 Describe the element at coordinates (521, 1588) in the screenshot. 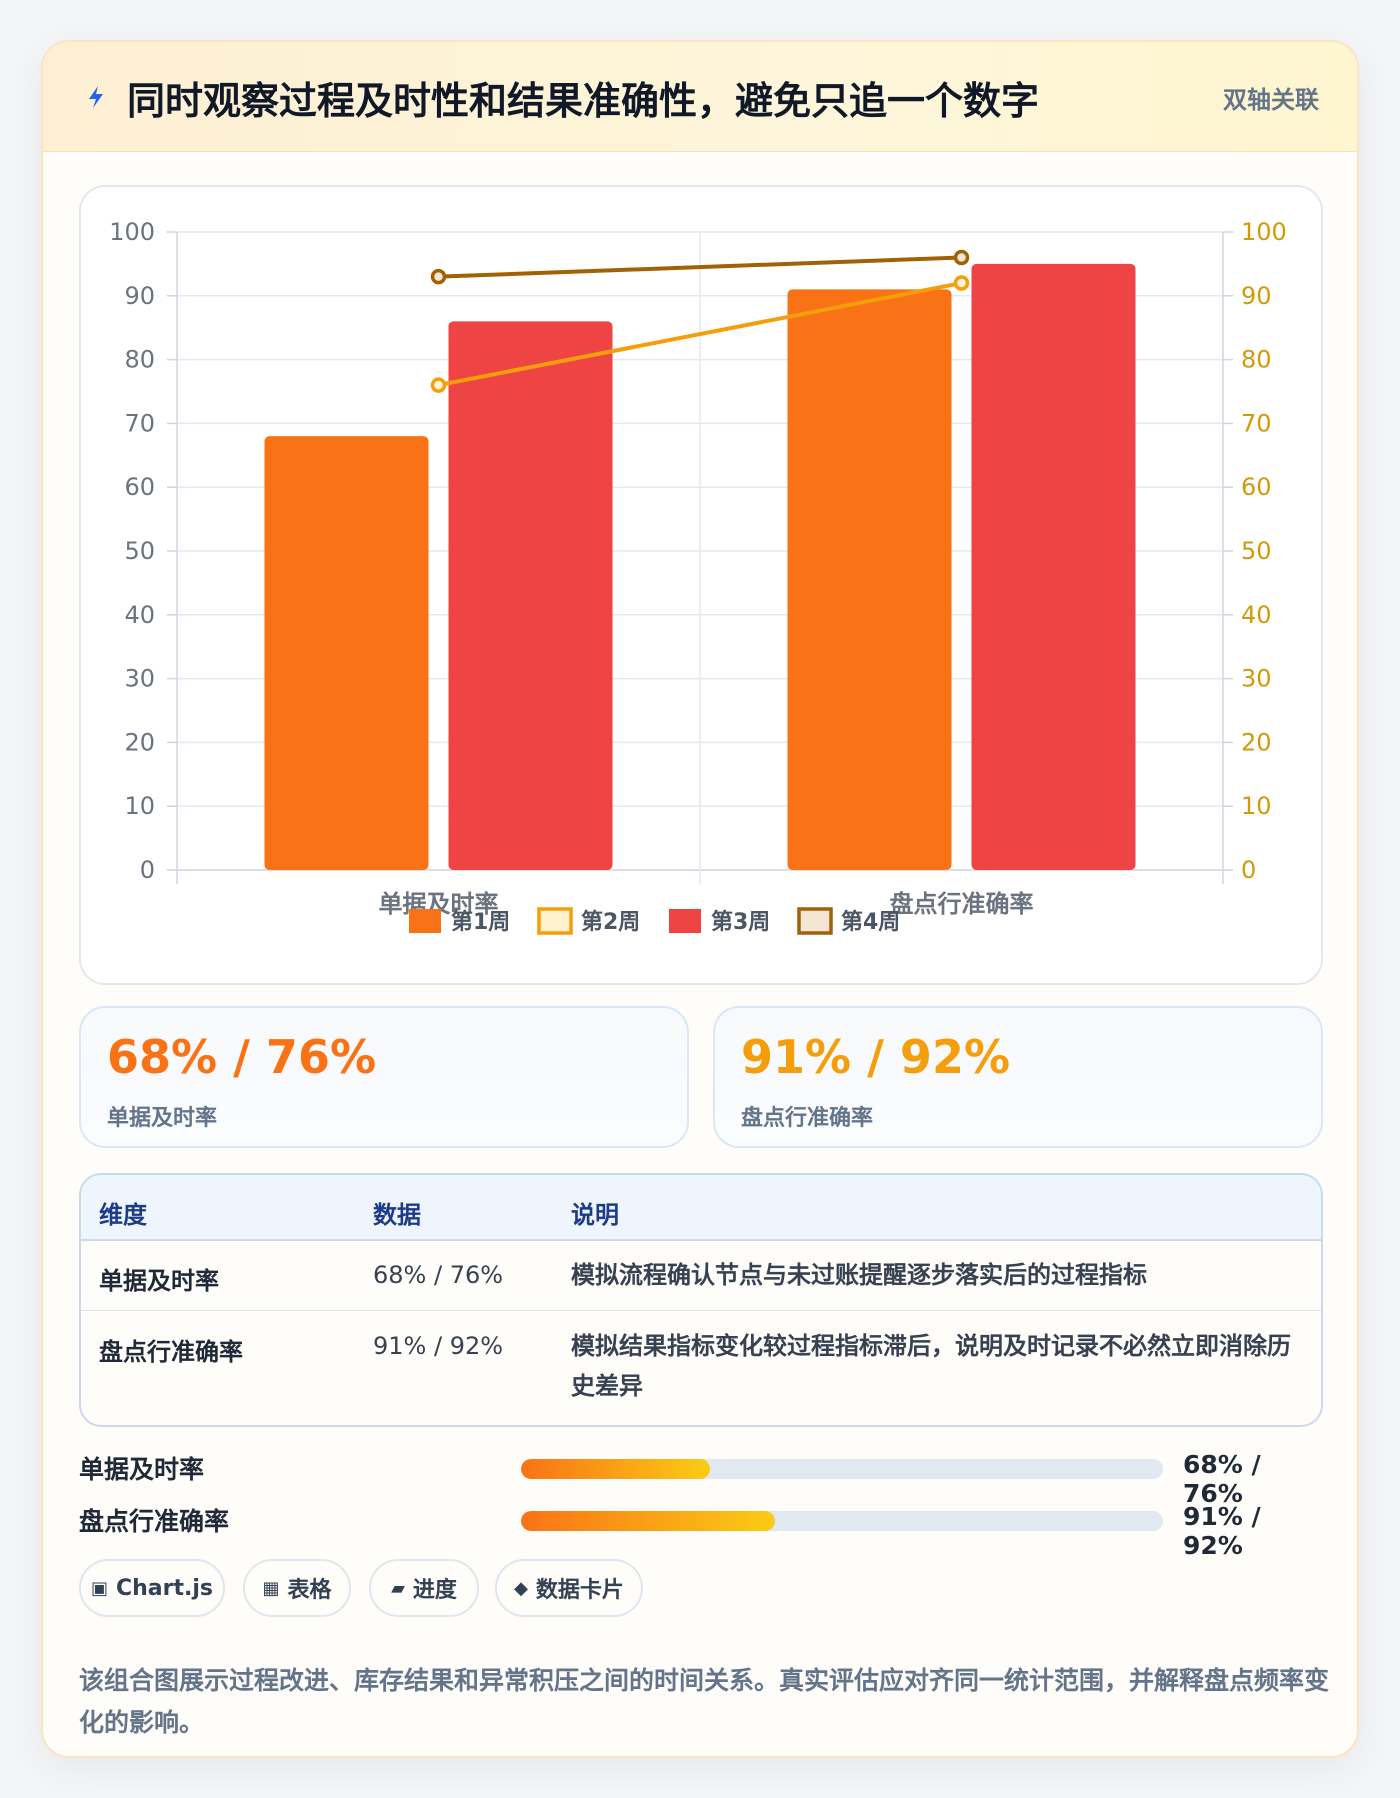

I see `diamond-icon: ◆` at that location.